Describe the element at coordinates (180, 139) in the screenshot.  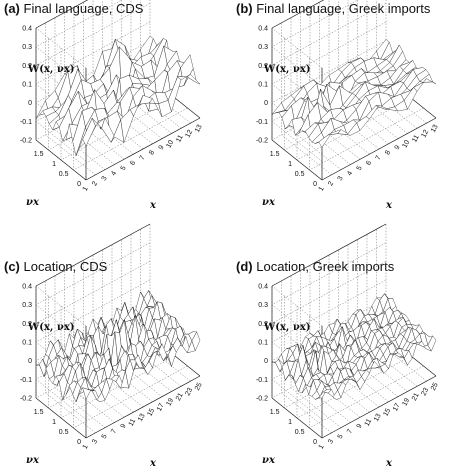
I see `x-tick-label: 11` at that location.